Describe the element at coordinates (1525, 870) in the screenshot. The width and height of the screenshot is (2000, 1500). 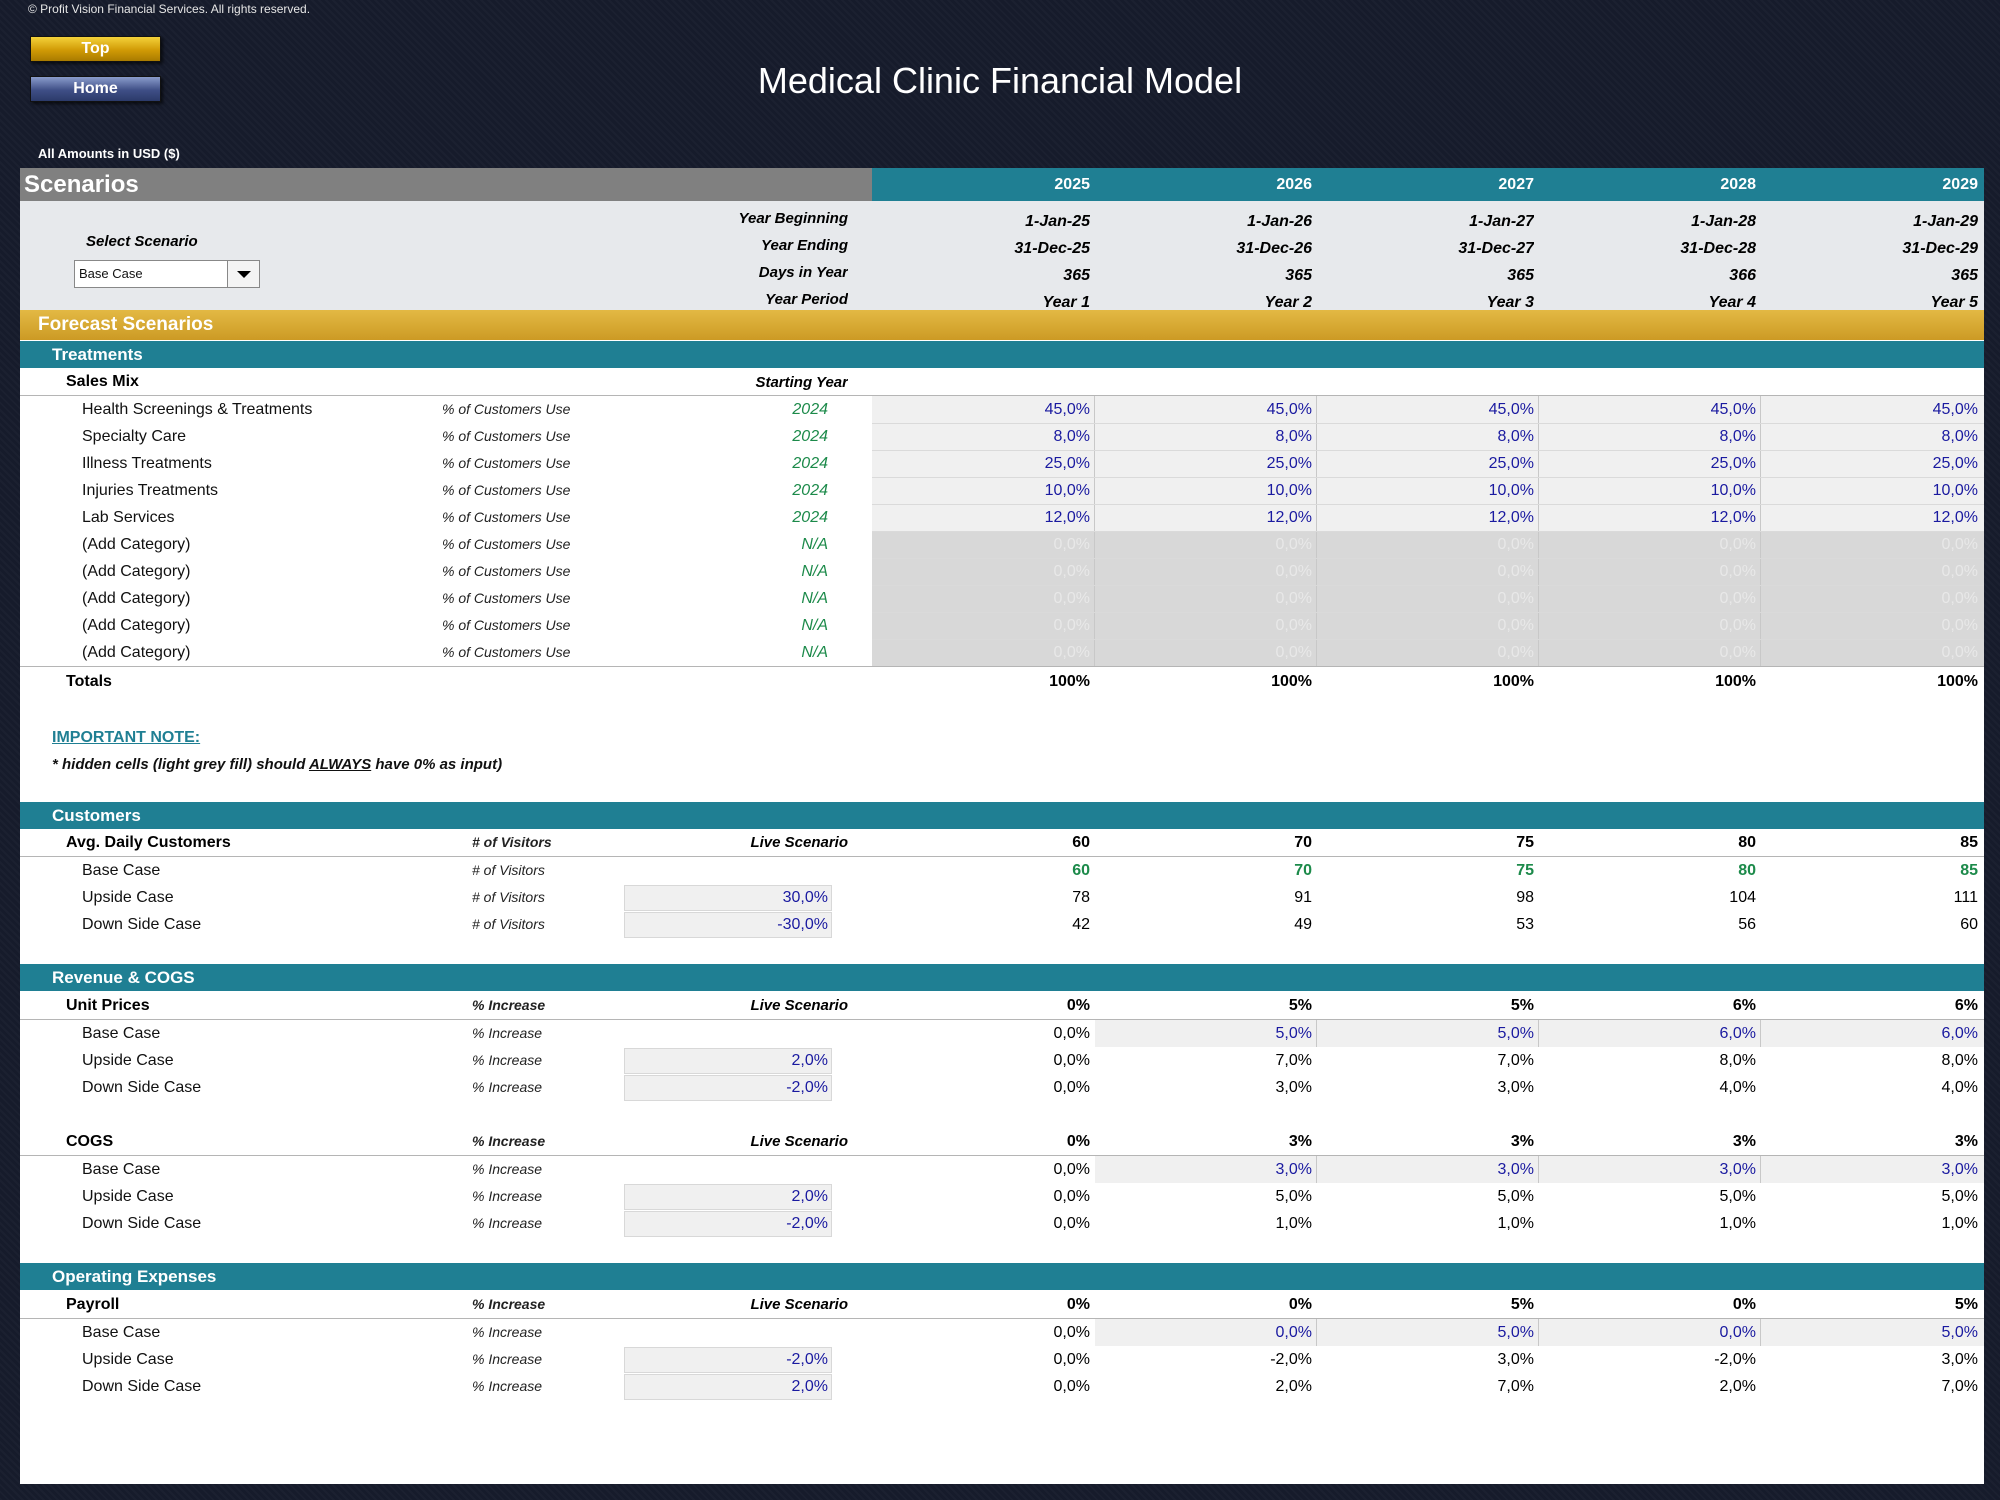
I see `base-case-value: 75` at that location.